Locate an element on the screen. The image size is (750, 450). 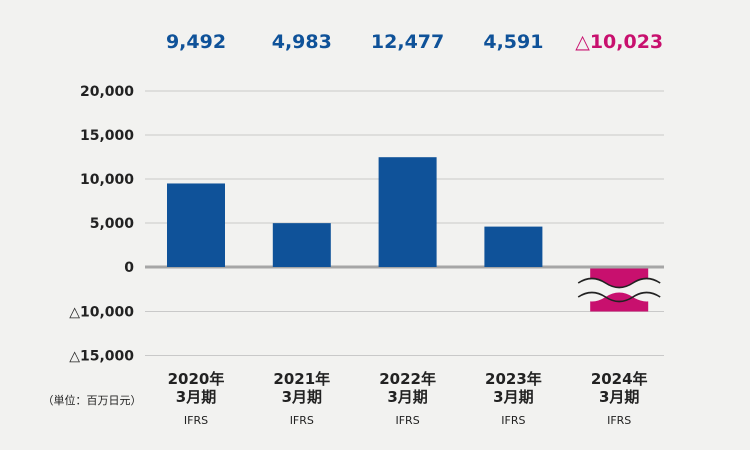
y-tick-label: 20,000 is located at coordinates (107, 92).